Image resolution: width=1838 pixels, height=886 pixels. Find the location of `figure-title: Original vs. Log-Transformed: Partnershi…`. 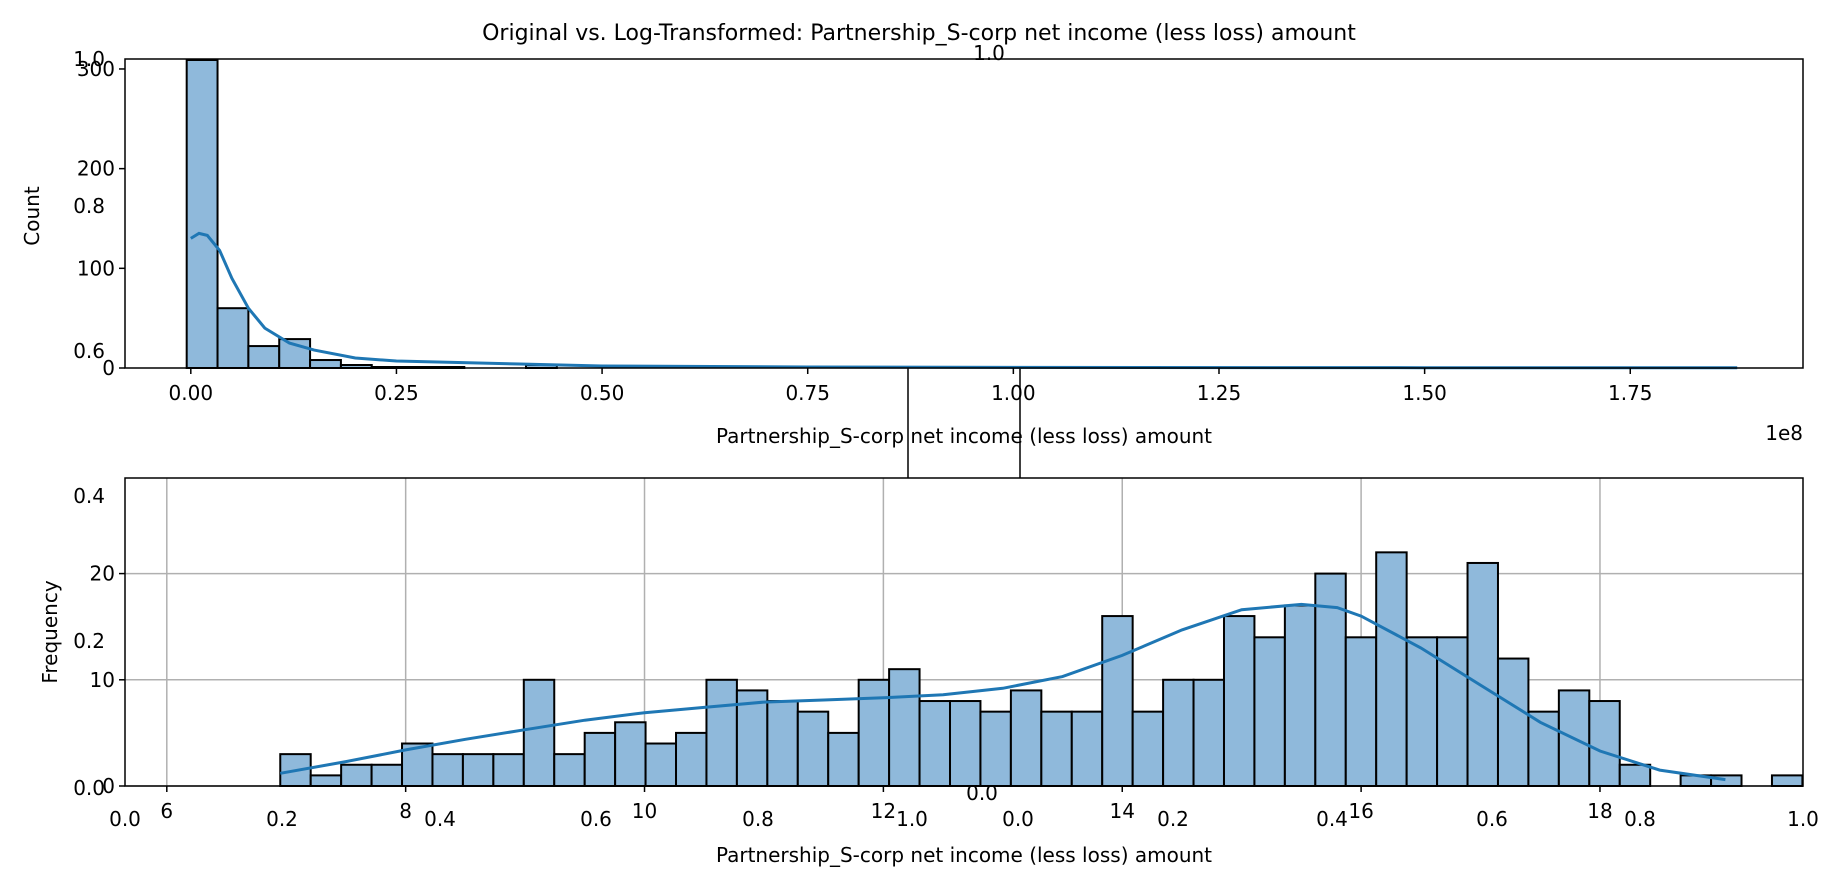

figure-title: Original vs. Log-Transformed: Partnershi… is located at coordinates (919, 33).